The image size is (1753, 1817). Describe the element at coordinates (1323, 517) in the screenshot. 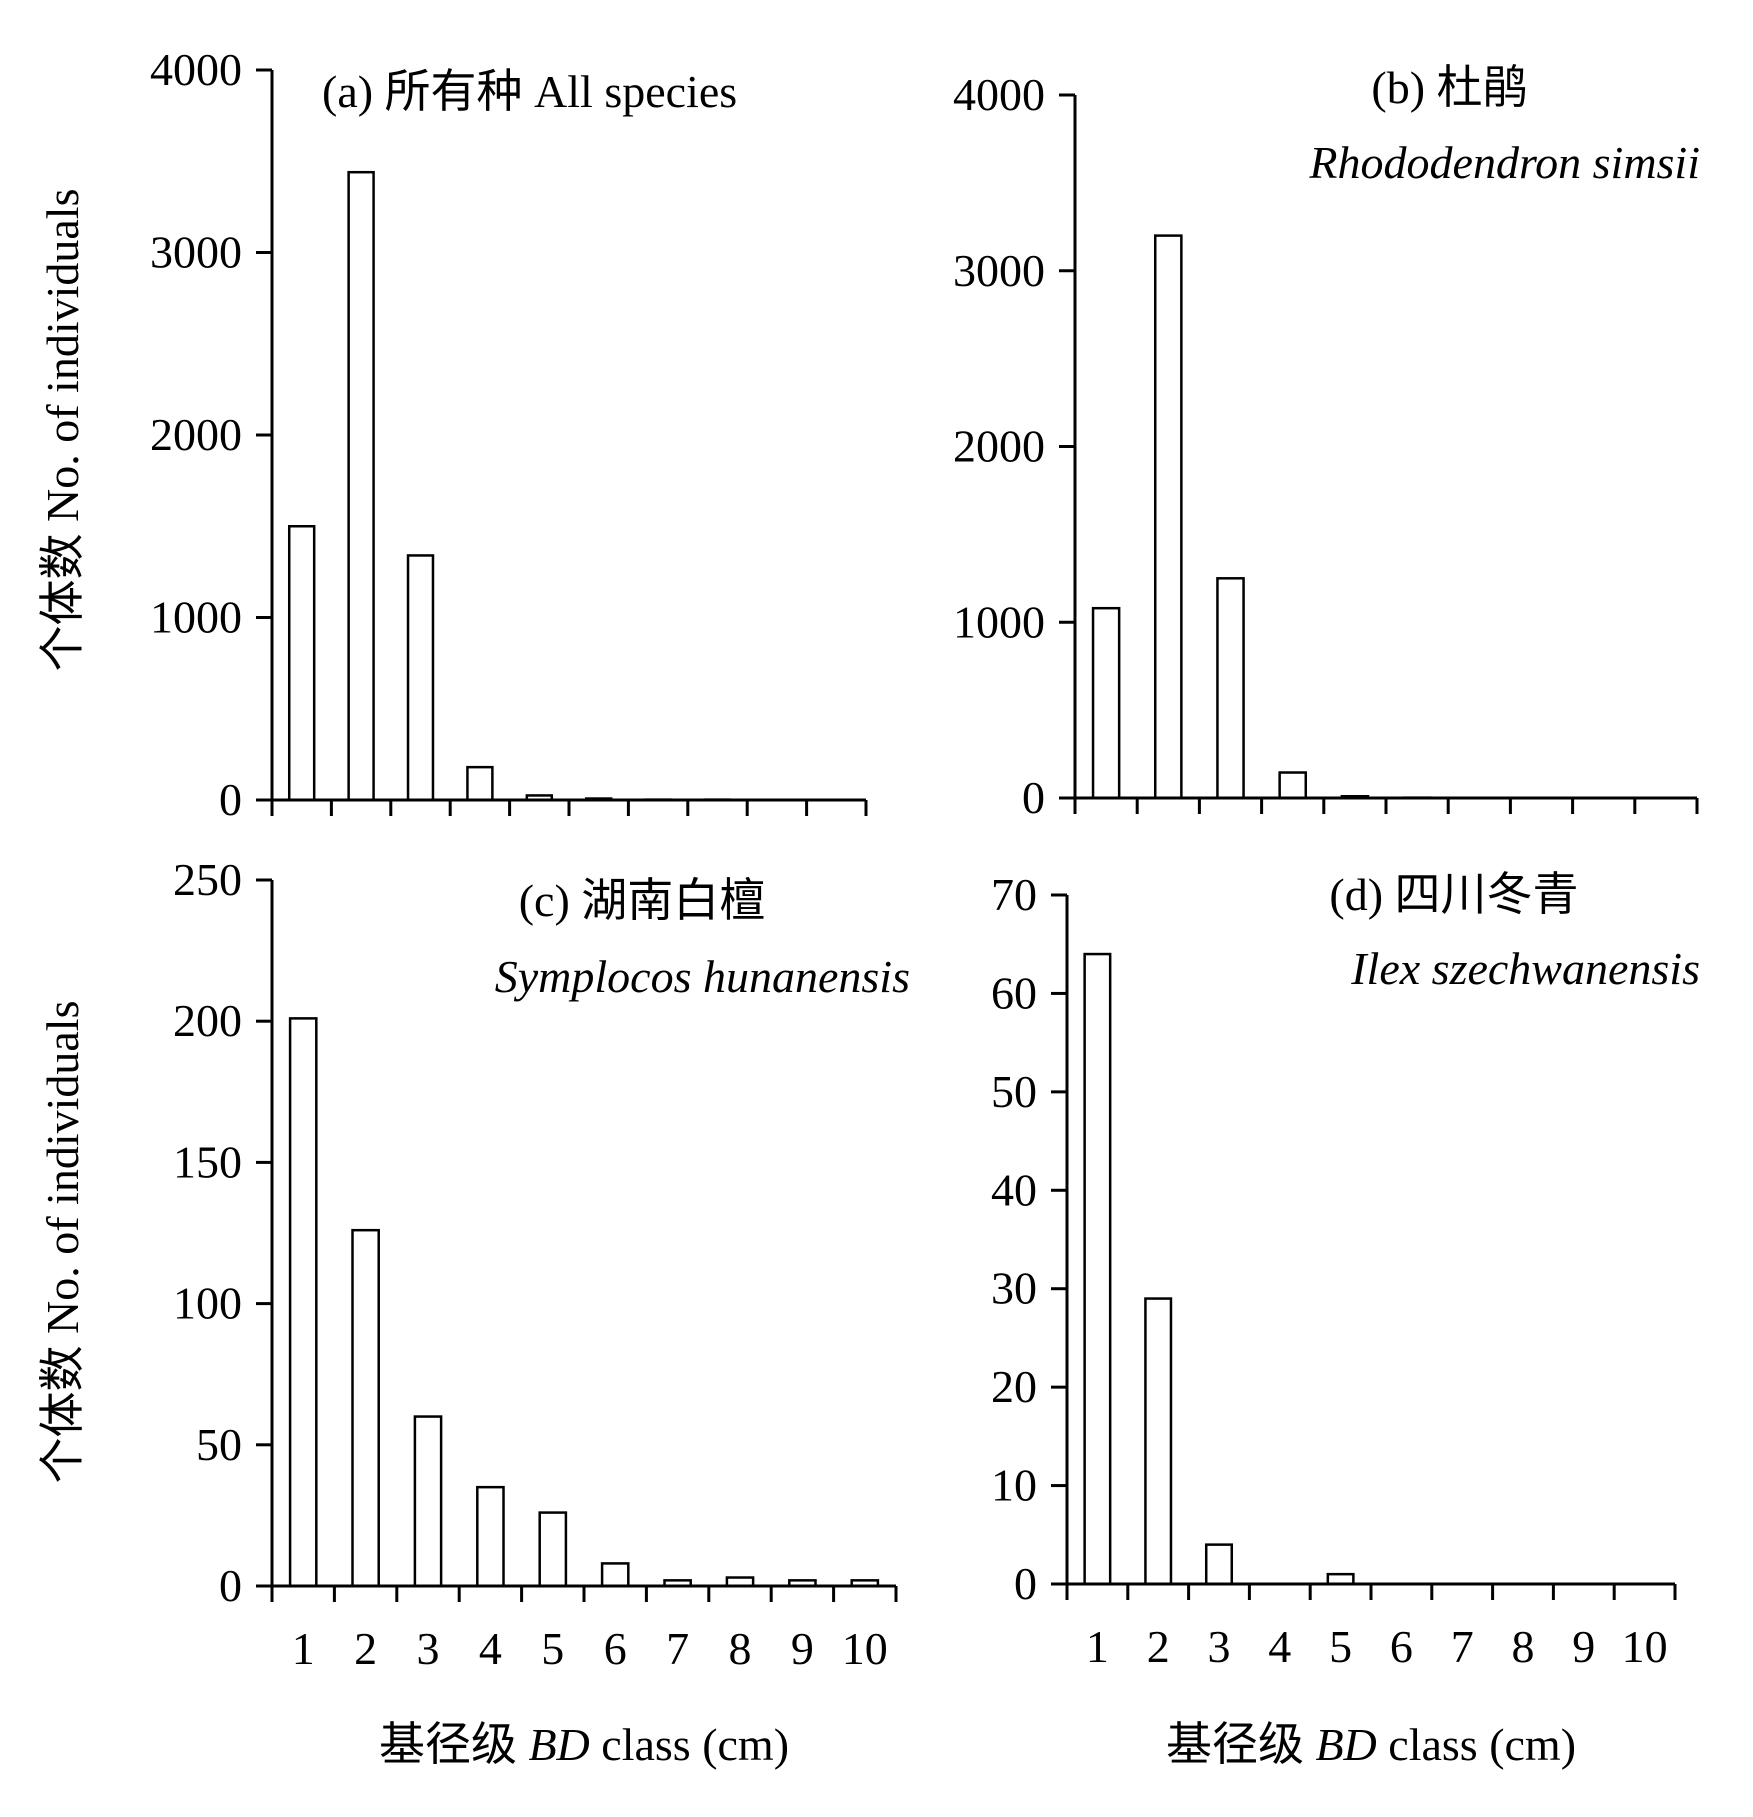

I see `panel-b-bars` at that location.